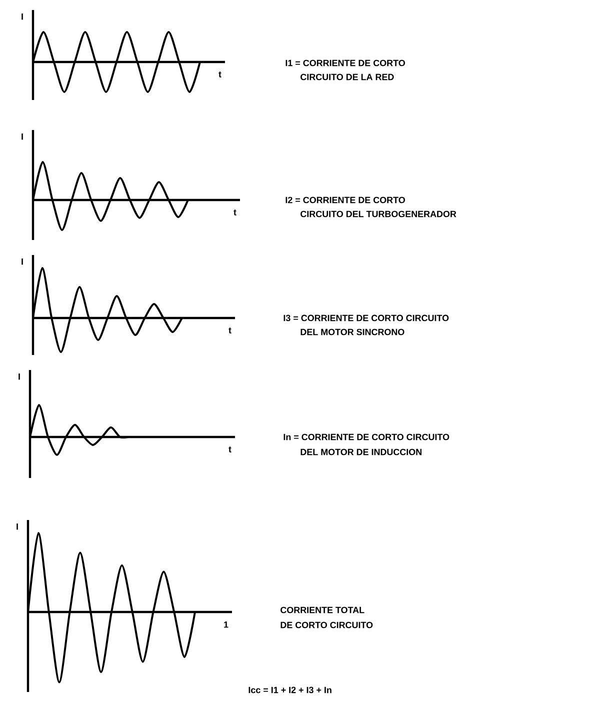 This screenshot has width=605, height=706. What do you see at coordinates (352, 332) in the screenshot?
I see `text: DEL MOTOR SINCRONO` at bounding box center [352, 332].